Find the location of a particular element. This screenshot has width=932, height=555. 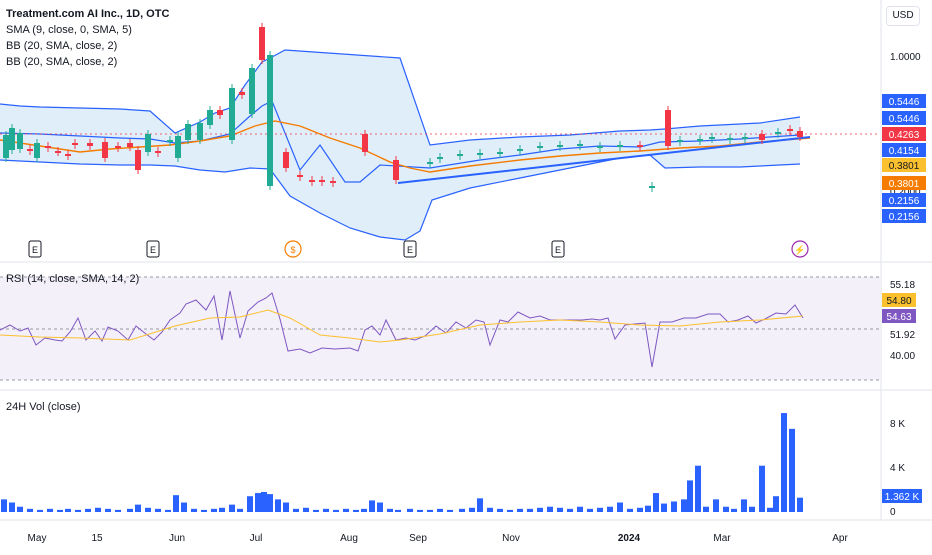

time-tick: Jun is located at coordinates (177, 538).